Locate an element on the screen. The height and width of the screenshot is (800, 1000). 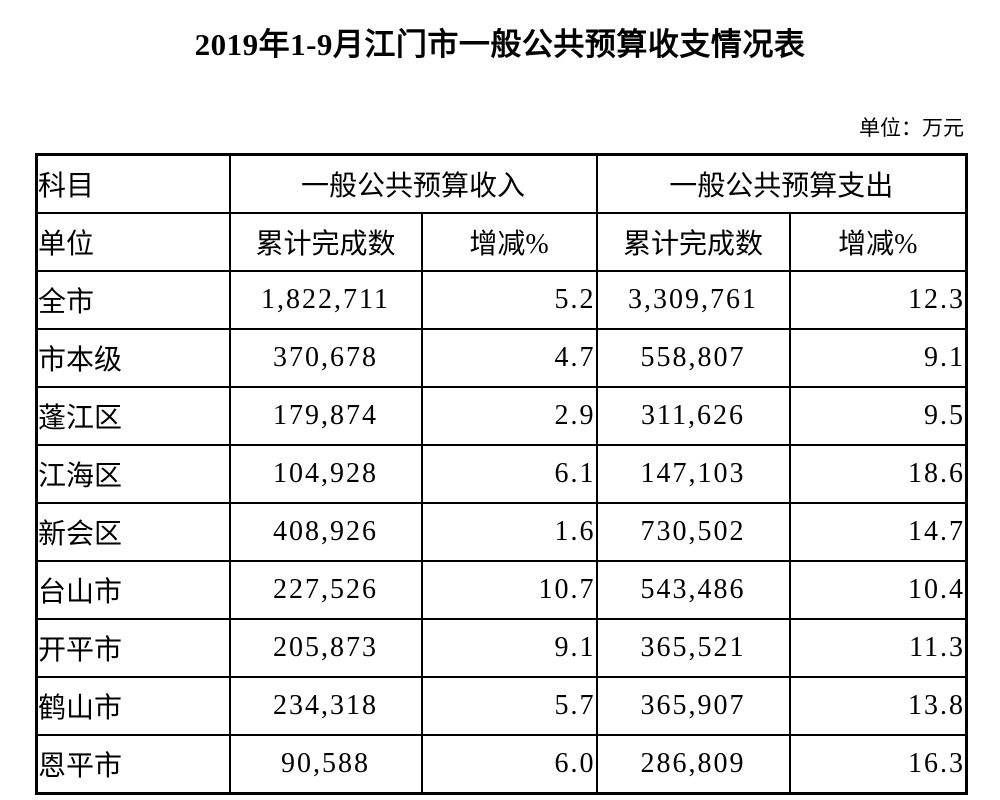
region-name-cell: 市本级 is located at coordinates (133, 358).